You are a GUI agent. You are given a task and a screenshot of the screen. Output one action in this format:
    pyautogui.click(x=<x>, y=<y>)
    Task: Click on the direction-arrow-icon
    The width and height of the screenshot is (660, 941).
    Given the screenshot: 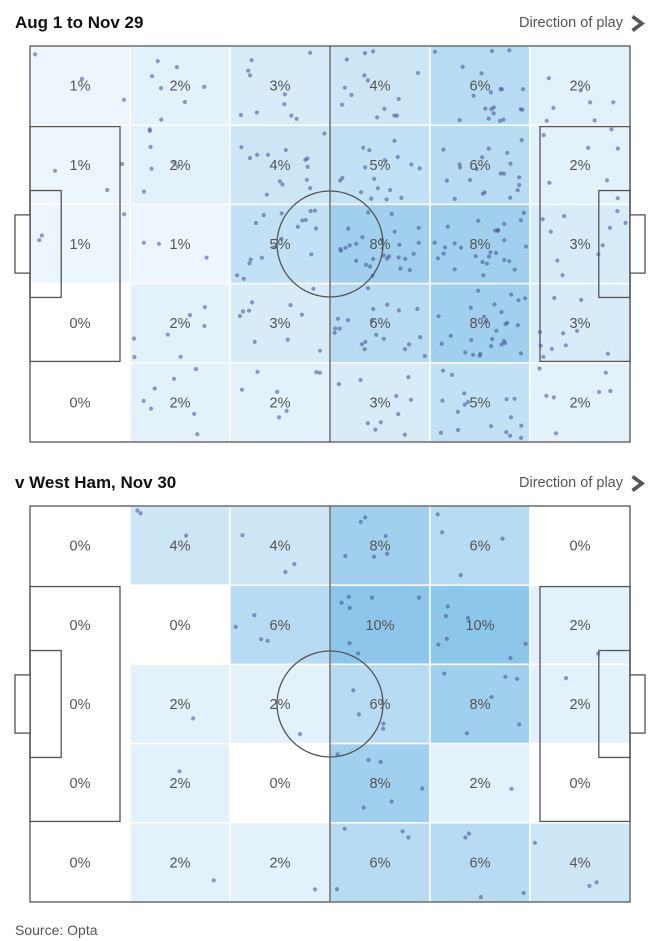 What is the action you would take?
    pyautogui.click(x=638, y=23)
    